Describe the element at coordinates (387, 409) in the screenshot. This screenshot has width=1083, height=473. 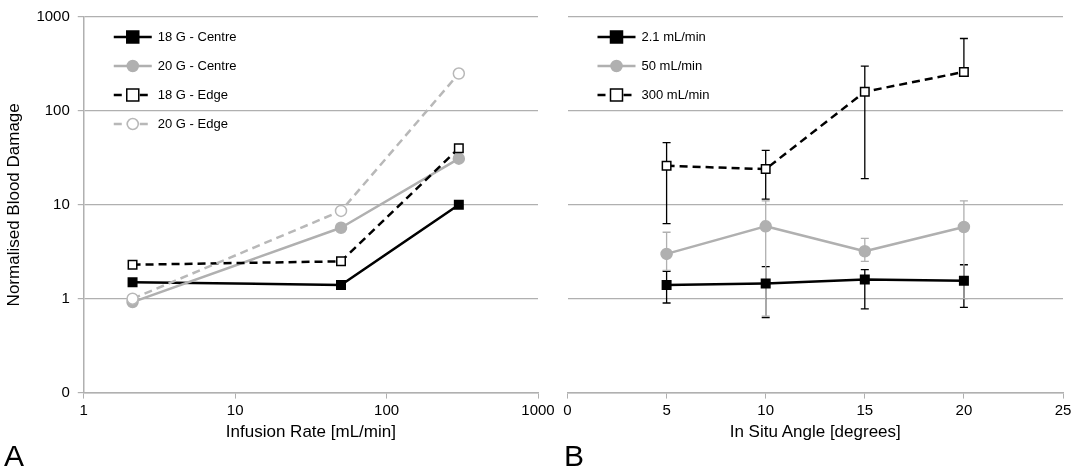
I see `x-tick-label: 100` at that location.